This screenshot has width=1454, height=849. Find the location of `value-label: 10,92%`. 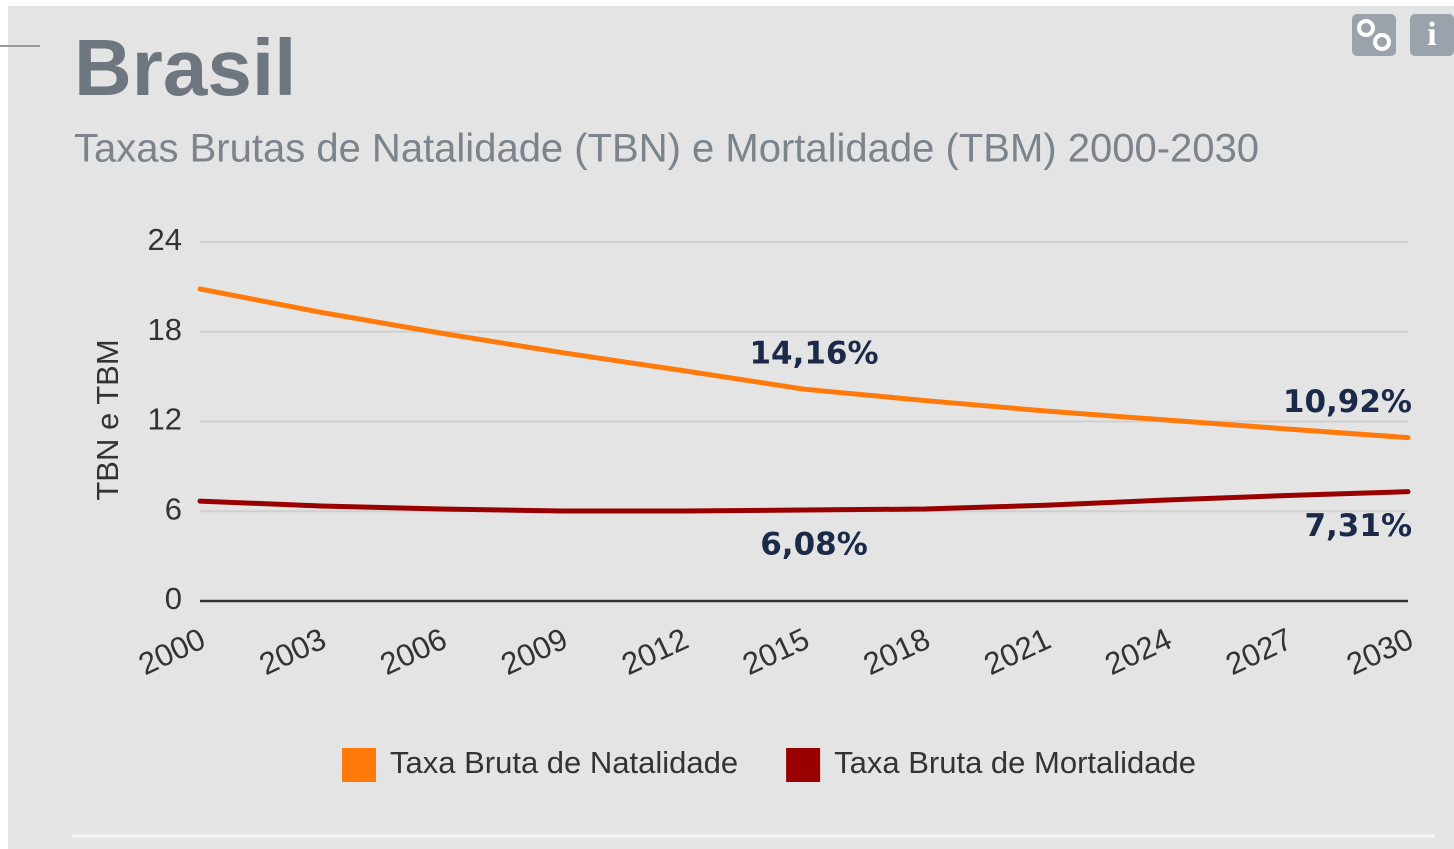

value-label: 10,92% is located at coordinates (1347, 402).